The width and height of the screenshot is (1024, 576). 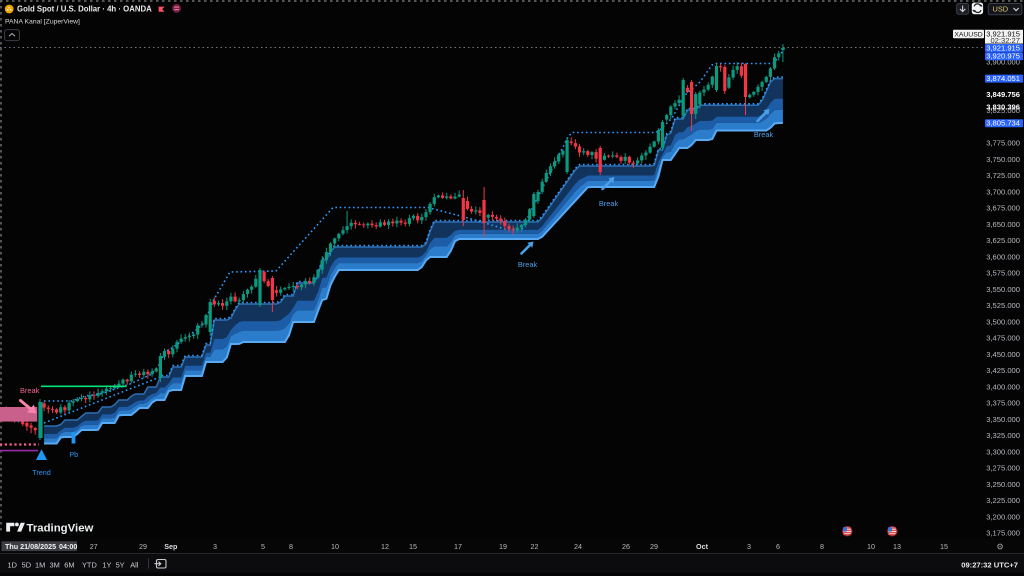 What do you see at coordinates (89, 564) in the screenshot?
I see `svg-text: YTD` at bounding box center [89, 564].